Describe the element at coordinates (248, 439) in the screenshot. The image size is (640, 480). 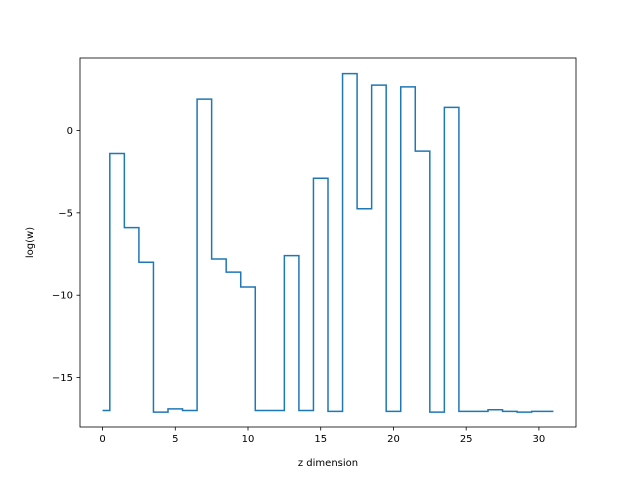
I see `x-tick-label: 10` at that location.